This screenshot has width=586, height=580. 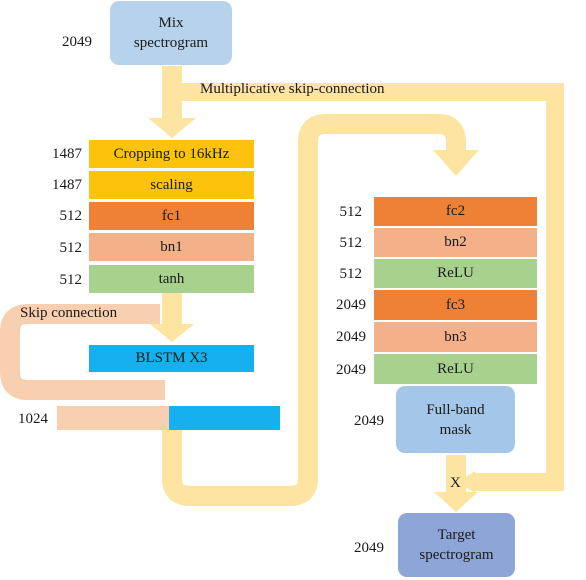 What do you see at coordinates (224, 418) in the screenshot?
I see `concat-blstm-half` at bounding box center [224, 418].